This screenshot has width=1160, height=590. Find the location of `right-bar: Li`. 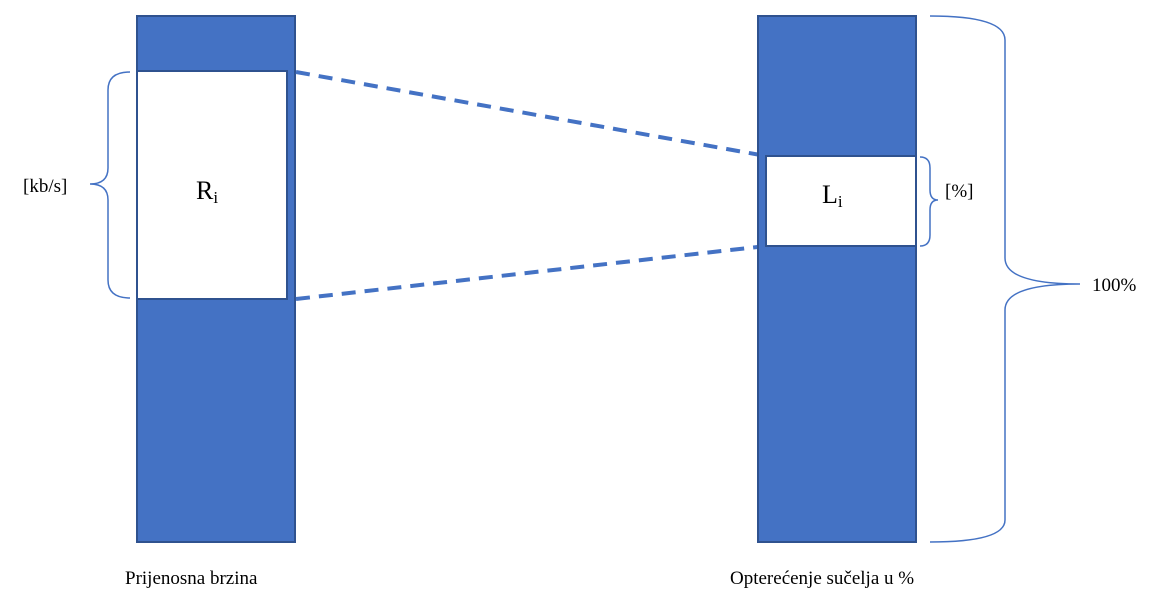

right-bar: Li is located at coordinates (837, 279).